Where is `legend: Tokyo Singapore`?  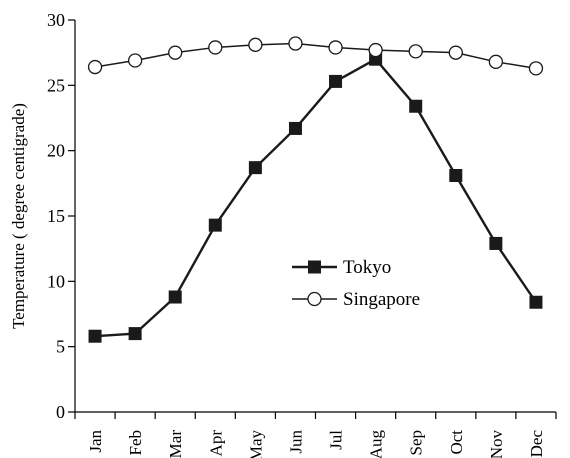 legend: Tokyo Singapore is located at coordinates (356, 283).